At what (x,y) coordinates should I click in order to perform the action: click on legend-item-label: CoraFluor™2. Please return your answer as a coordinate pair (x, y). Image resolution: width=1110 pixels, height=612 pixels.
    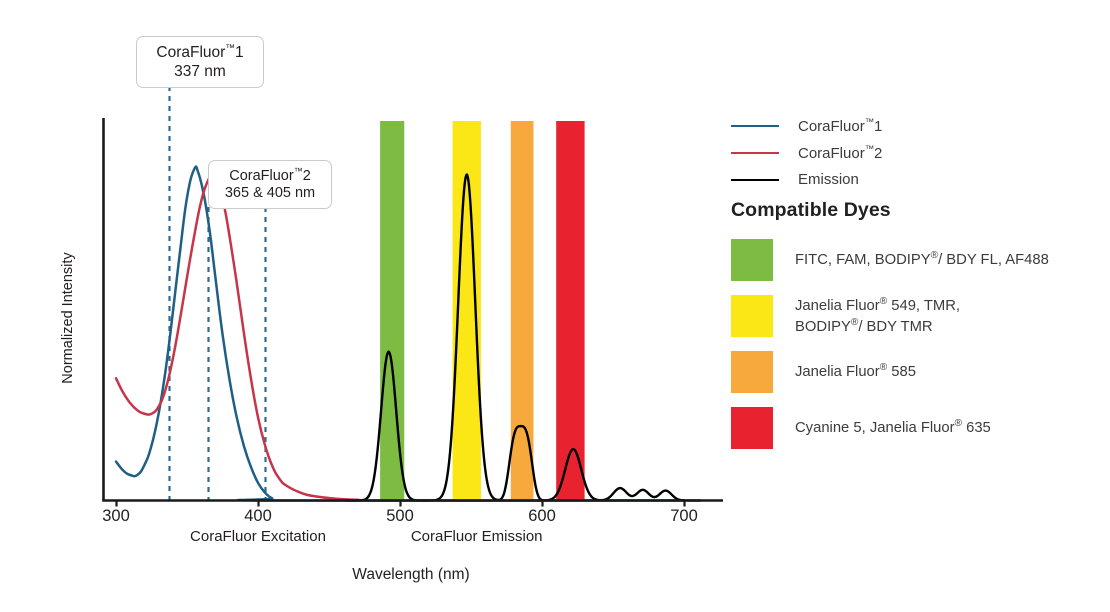
    Looking at the image, I should click on (840, 152).